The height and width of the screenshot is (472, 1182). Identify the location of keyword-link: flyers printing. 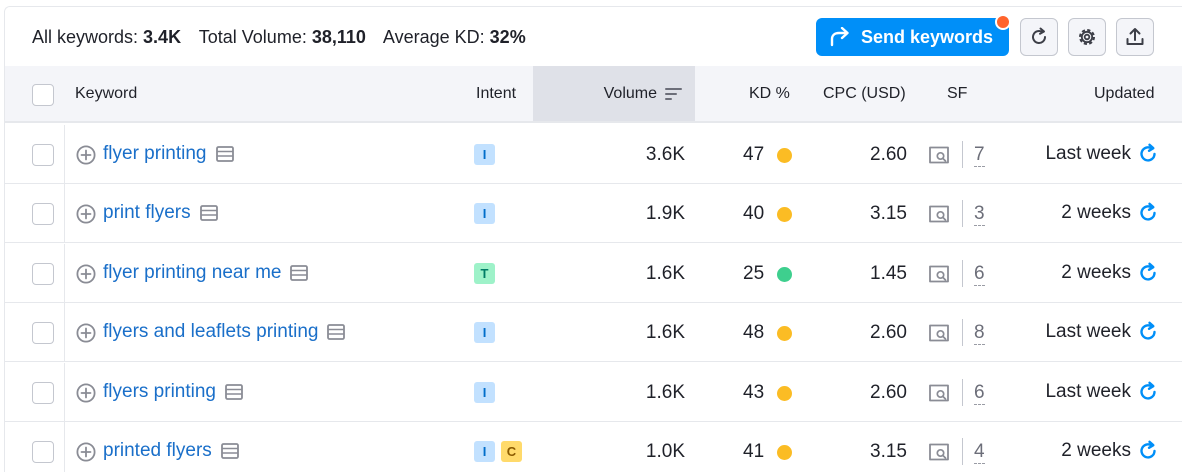
(173, 392).